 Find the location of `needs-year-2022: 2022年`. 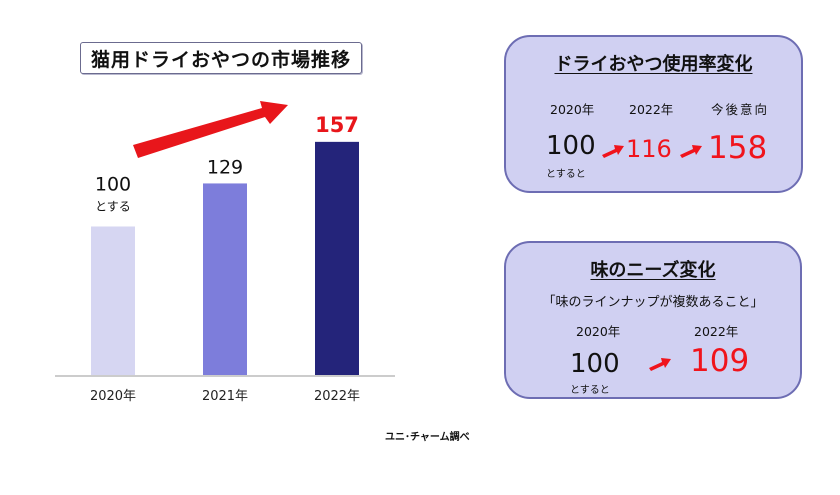

needs-year-2022: 2022年 is located at coordinates (716, 331).